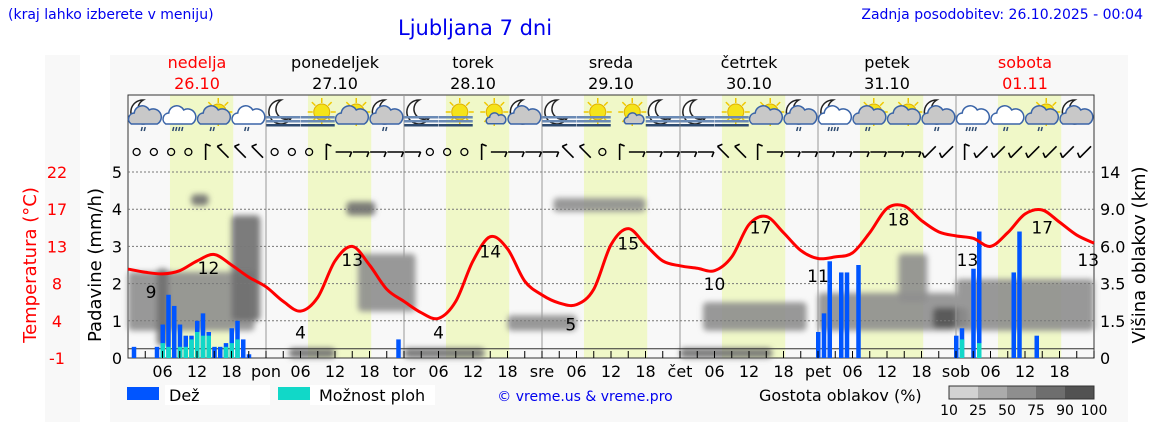 The height and width of the screenshot is (443, 1152). What do you see at coordinates (57, 284) in the screenshot?
I see `temperature-tick: 8` at bounding box center [57, 284].